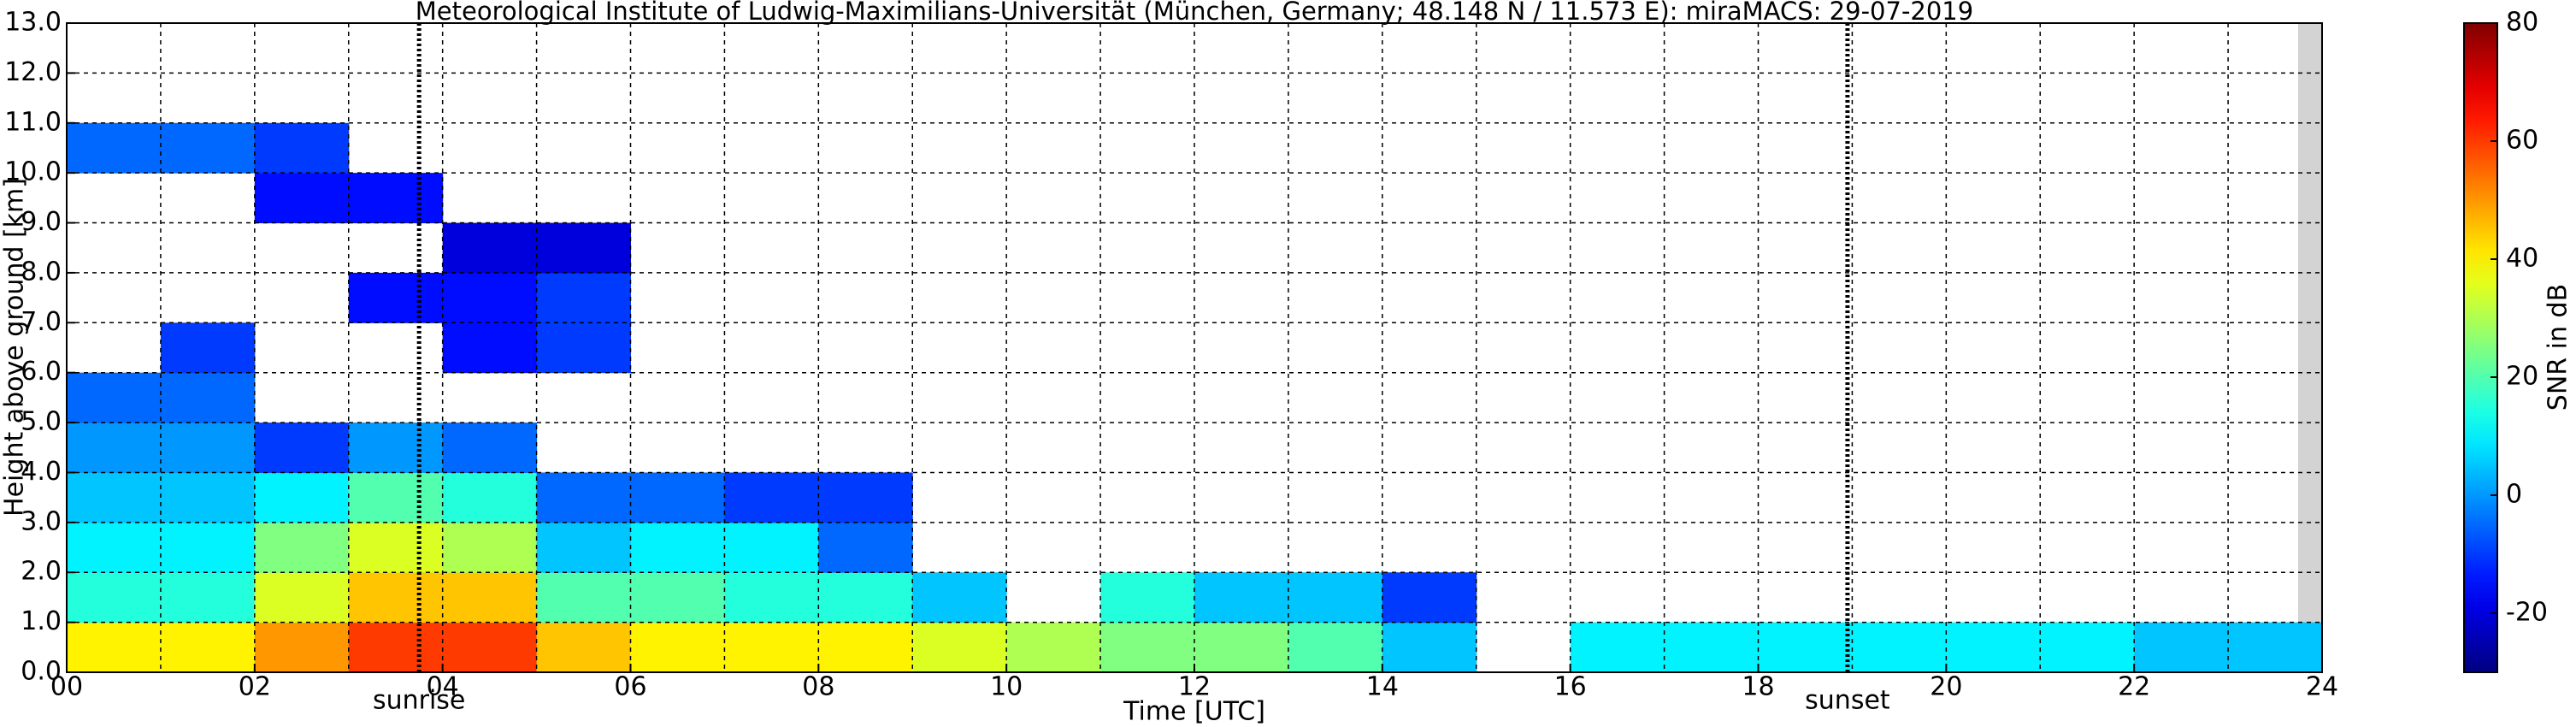 This screenshot has width=2576, height=727. What do you see at coordinates (1194, 687) in the screenshot?
I see `x-tick-label: 12` at bounding box center [1194, 687].